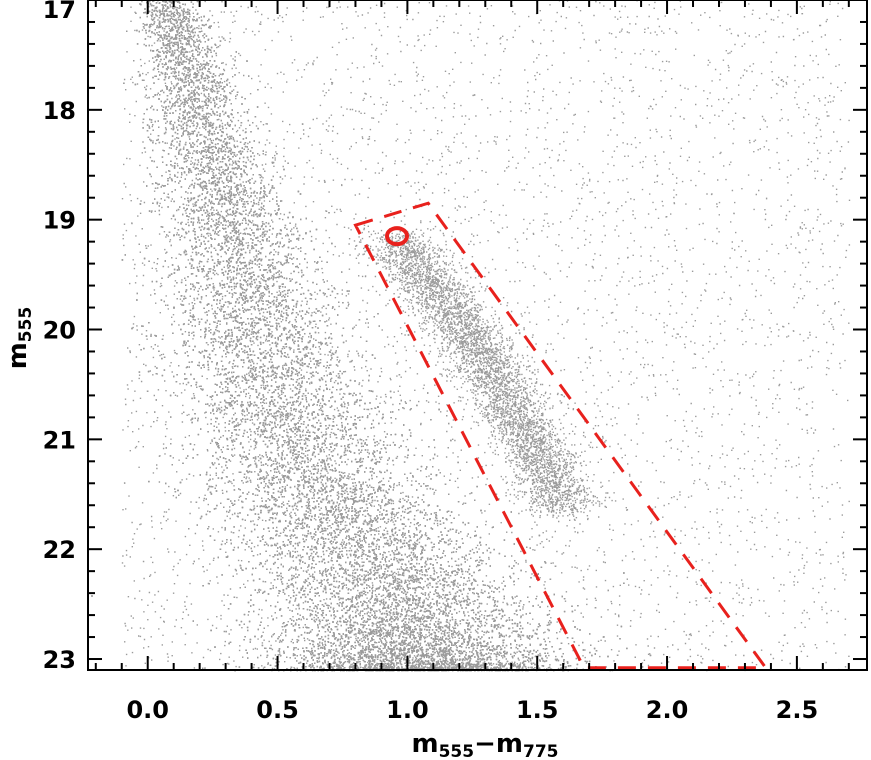 The height and width of the screenshot is (760, 871). I want to click on y-tick-label: 21, so click(59, 440).